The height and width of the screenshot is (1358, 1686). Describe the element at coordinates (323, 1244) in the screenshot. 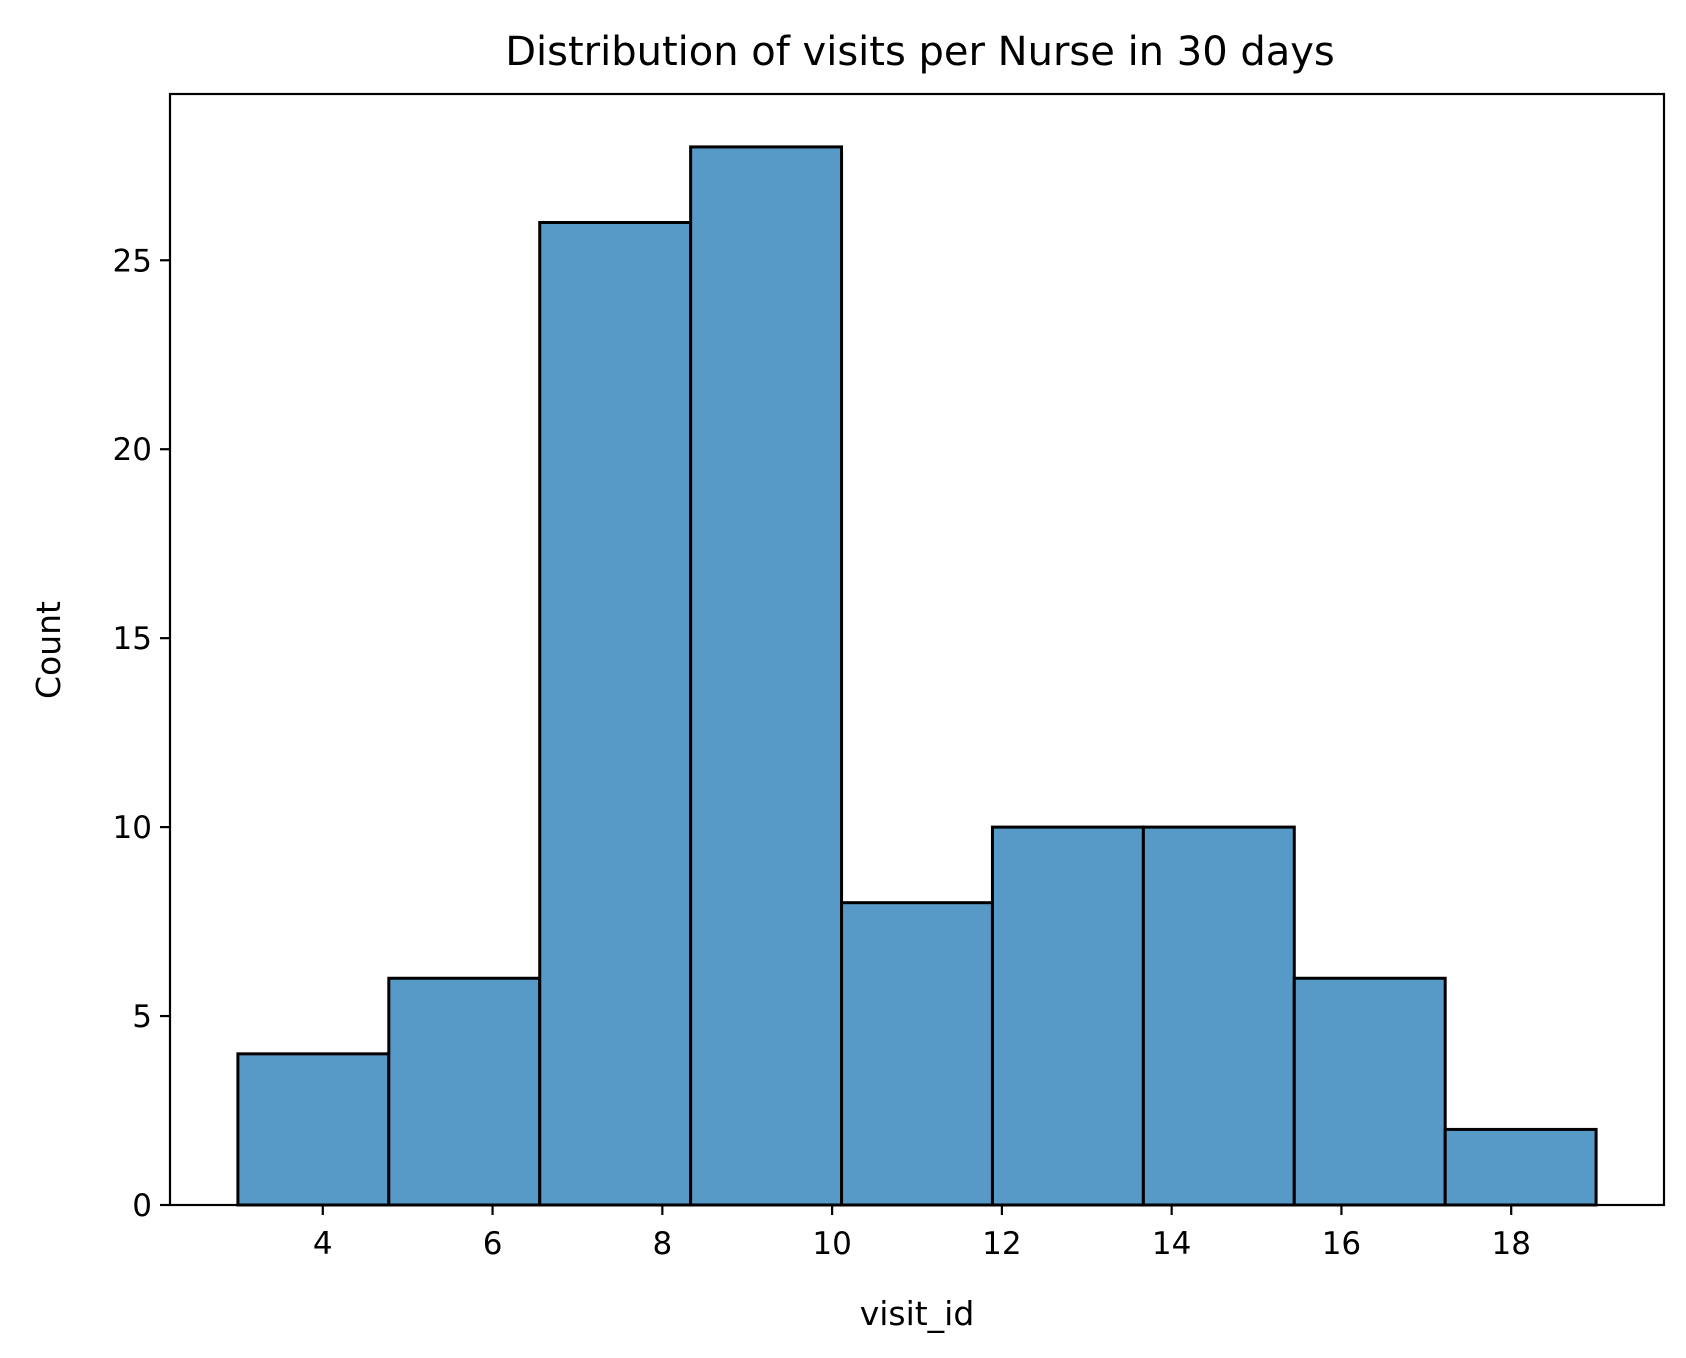

I see `x-tick-label: 4` at that location.